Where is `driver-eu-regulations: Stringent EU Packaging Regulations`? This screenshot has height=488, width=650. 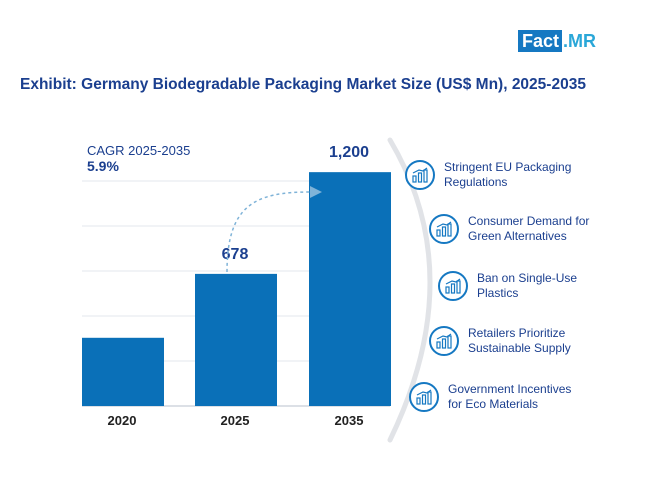 driver-eu-regulations: Stringent EU Packaging Regulations is located at coordinates (488, 175).